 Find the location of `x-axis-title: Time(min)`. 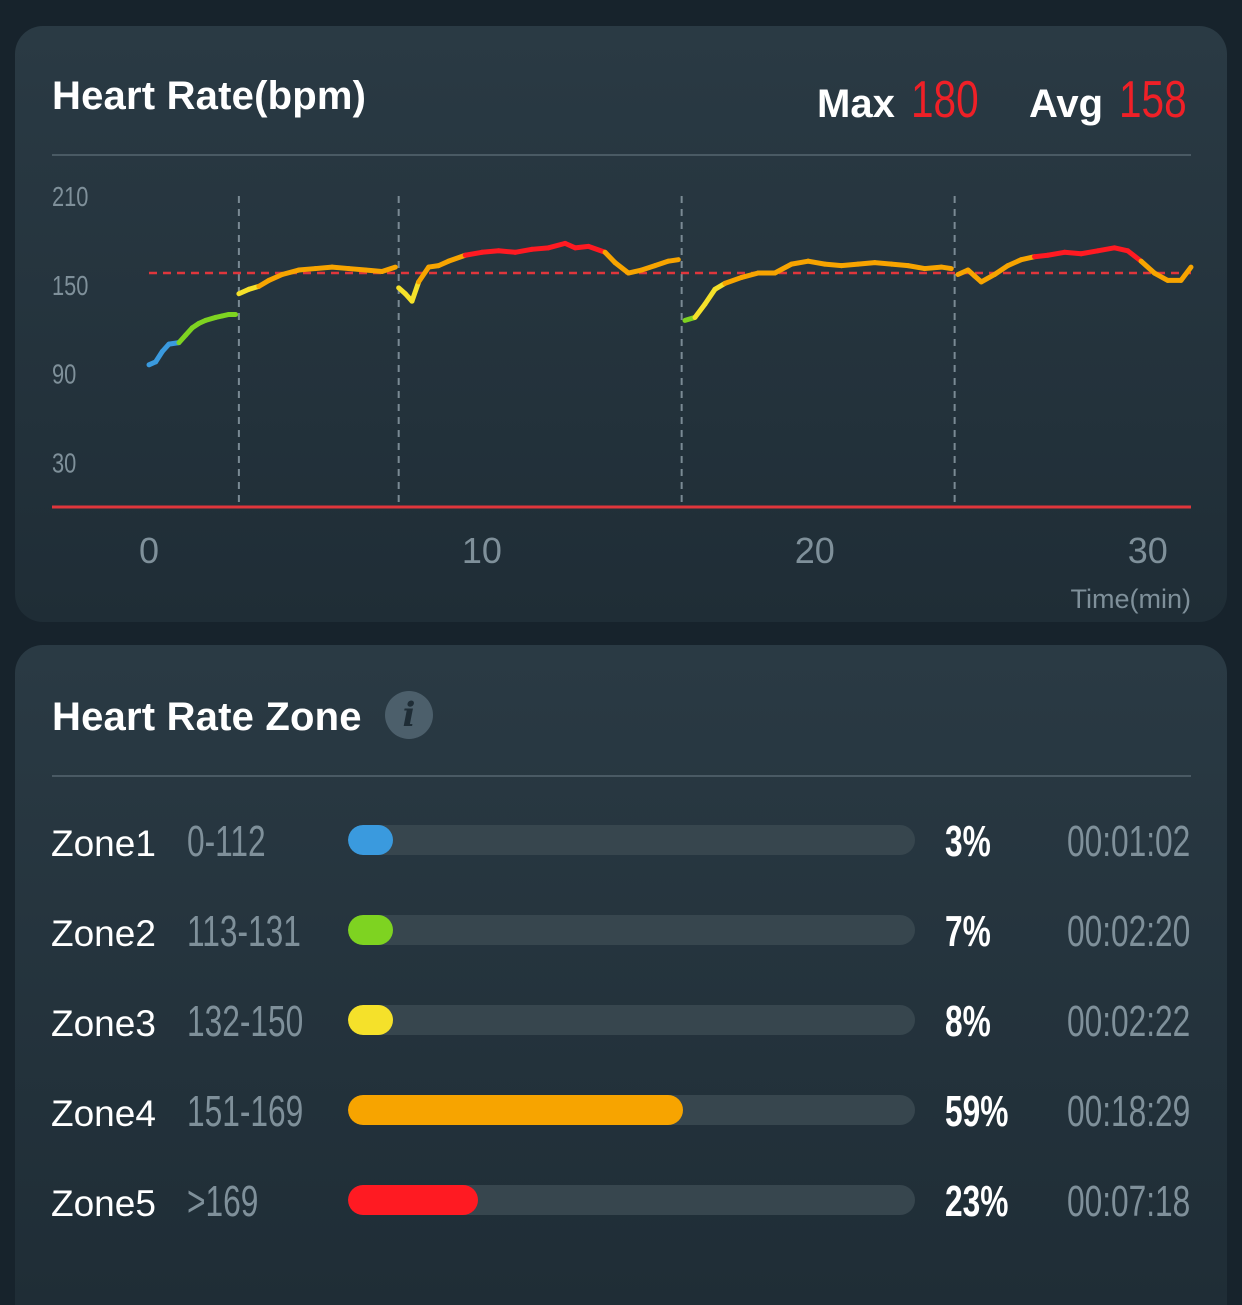

x-axis-title: Time(min) is located at coordinates (1131, 599).